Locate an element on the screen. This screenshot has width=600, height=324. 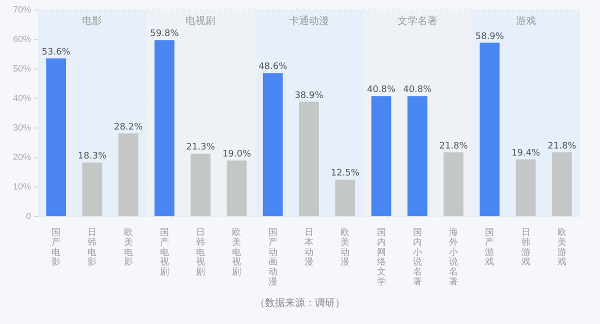
data-label: 38.9% is located at coordinates (309, 95).